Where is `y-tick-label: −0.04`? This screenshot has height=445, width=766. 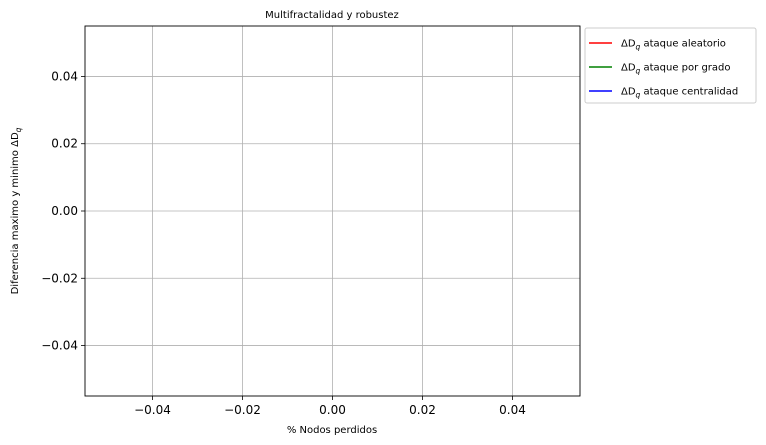 y-tick-label: −0.04 is located at coordinates (59, 346).